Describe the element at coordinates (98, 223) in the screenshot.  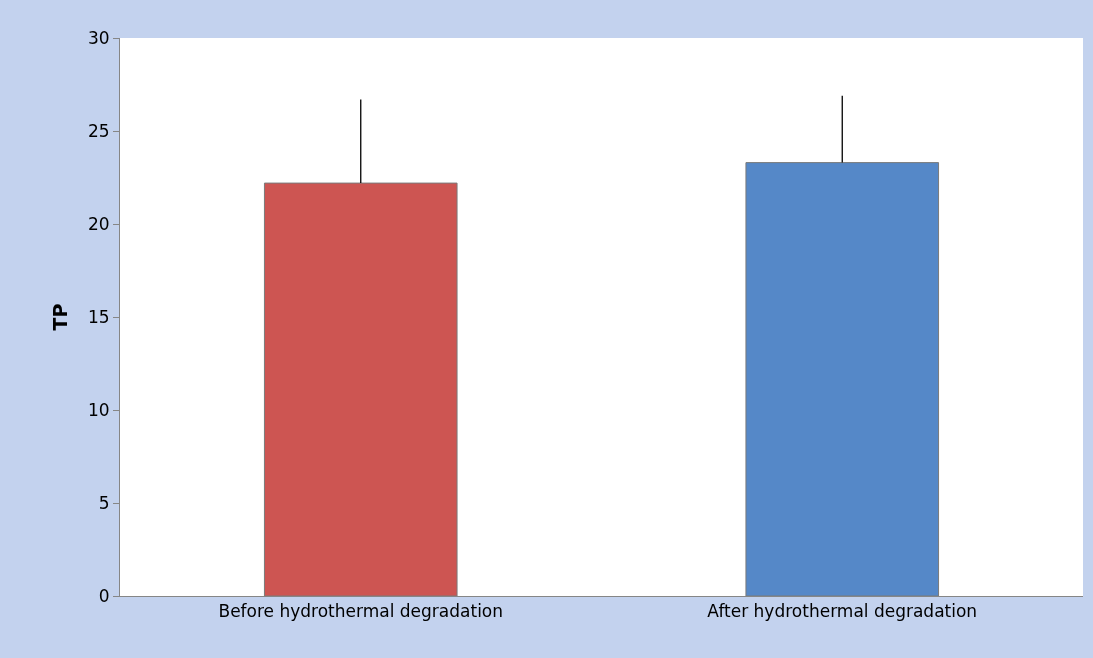
I see `y-tick-label: 20` at that location.